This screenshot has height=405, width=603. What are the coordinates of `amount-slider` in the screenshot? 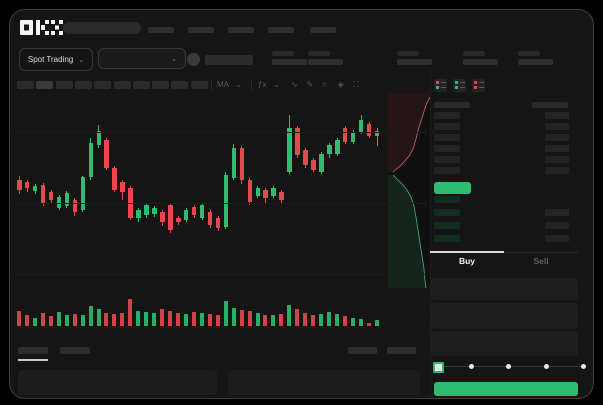 It's located at (509, 367).